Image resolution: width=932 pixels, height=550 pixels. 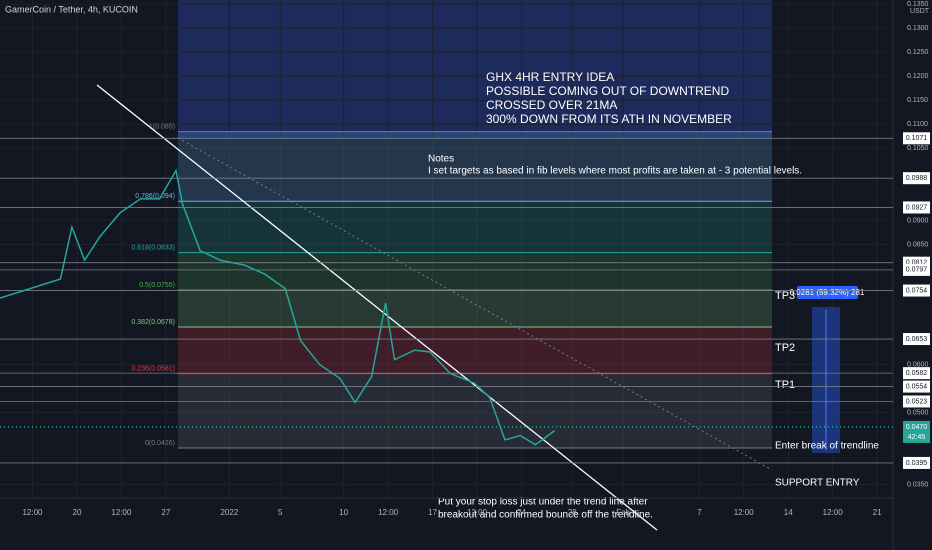 I want to click on price-level-label: 0.0582, so click(x=917, y=373).